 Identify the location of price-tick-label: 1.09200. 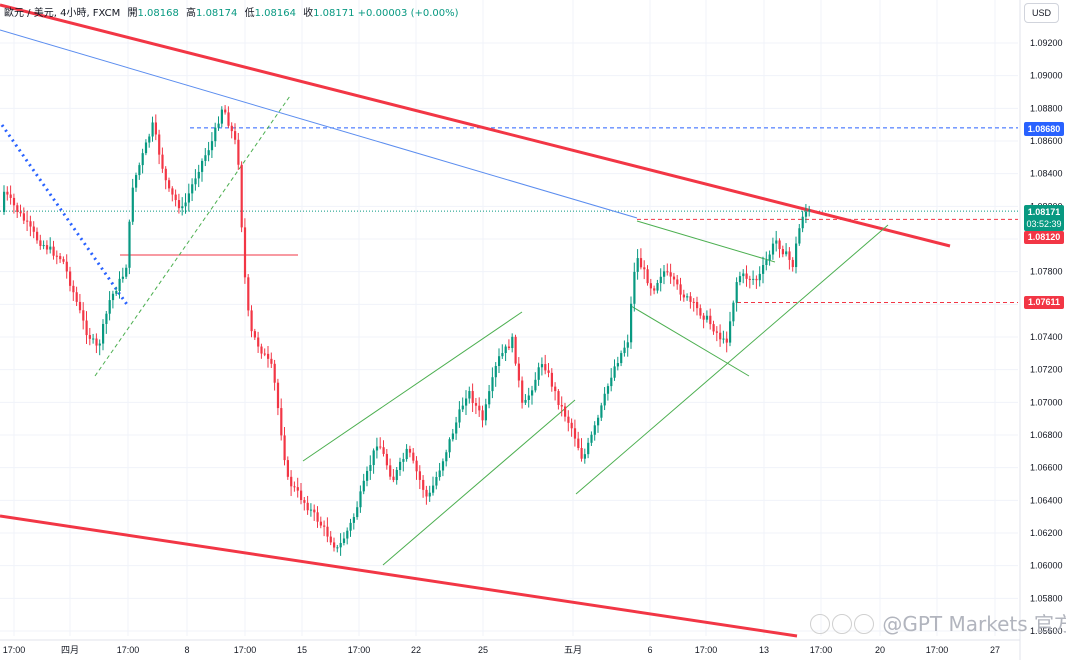
(1046, 43).